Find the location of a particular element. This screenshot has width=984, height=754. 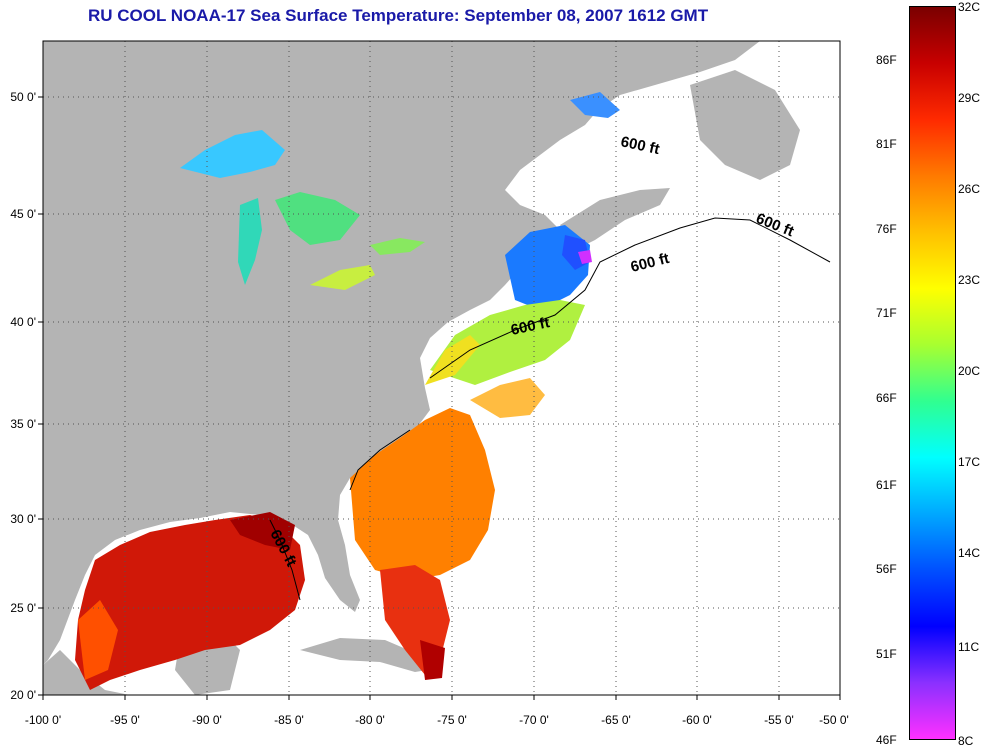

caribbean-sst is located at coordinates (432, 660).